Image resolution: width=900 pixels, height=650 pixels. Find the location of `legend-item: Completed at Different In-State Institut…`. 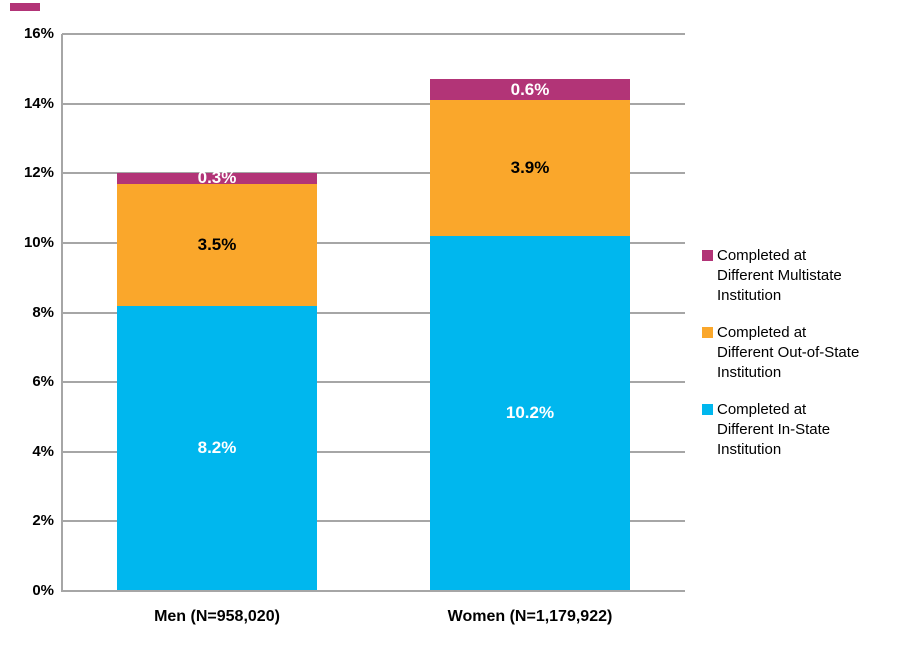

legend-item: Completed at Different In-State Institut… is located at coordinates (799, 430).